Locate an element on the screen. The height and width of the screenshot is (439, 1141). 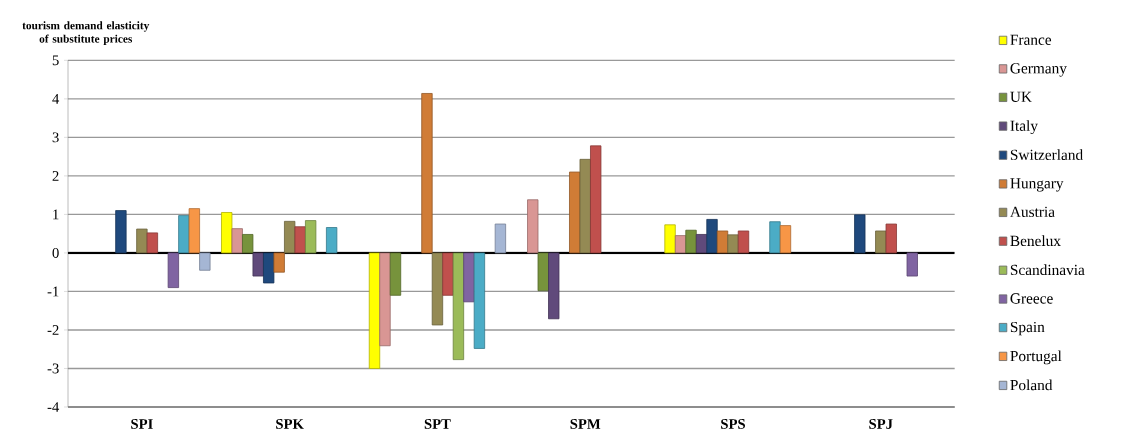
legend-label: UK is located at coordinates (1021, 96).